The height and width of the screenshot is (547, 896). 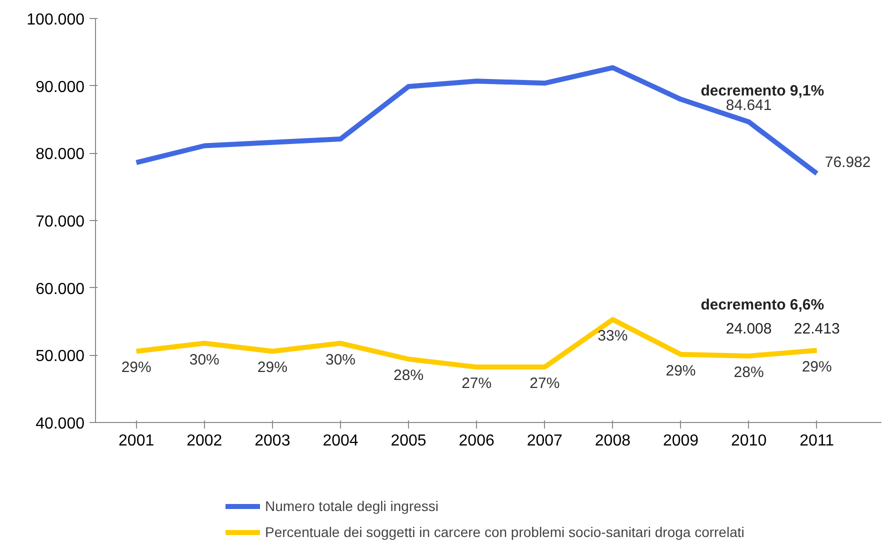 What do you see at coordinates (352, 506) in the screenshot?
I see `legend-label: Numero totale degli ingressi` at bounding box center [352, 506].